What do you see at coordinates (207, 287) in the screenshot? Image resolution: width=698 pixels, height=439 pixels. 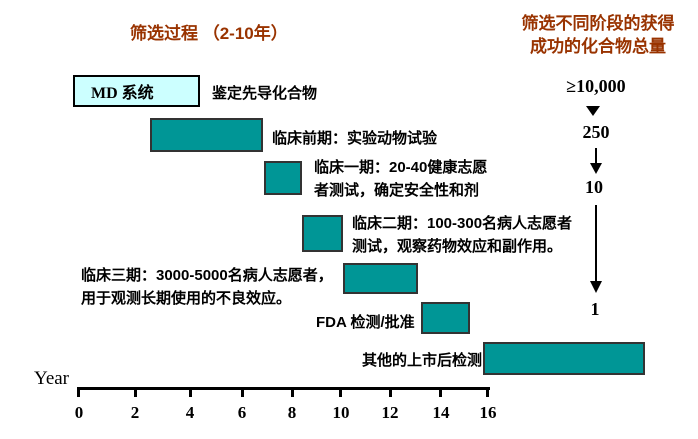 I see `phase3-label: 临床三期：3000-5000名病人志愿者， 用于观测长期使用的不良效应。` at bounding box center [207, 287].